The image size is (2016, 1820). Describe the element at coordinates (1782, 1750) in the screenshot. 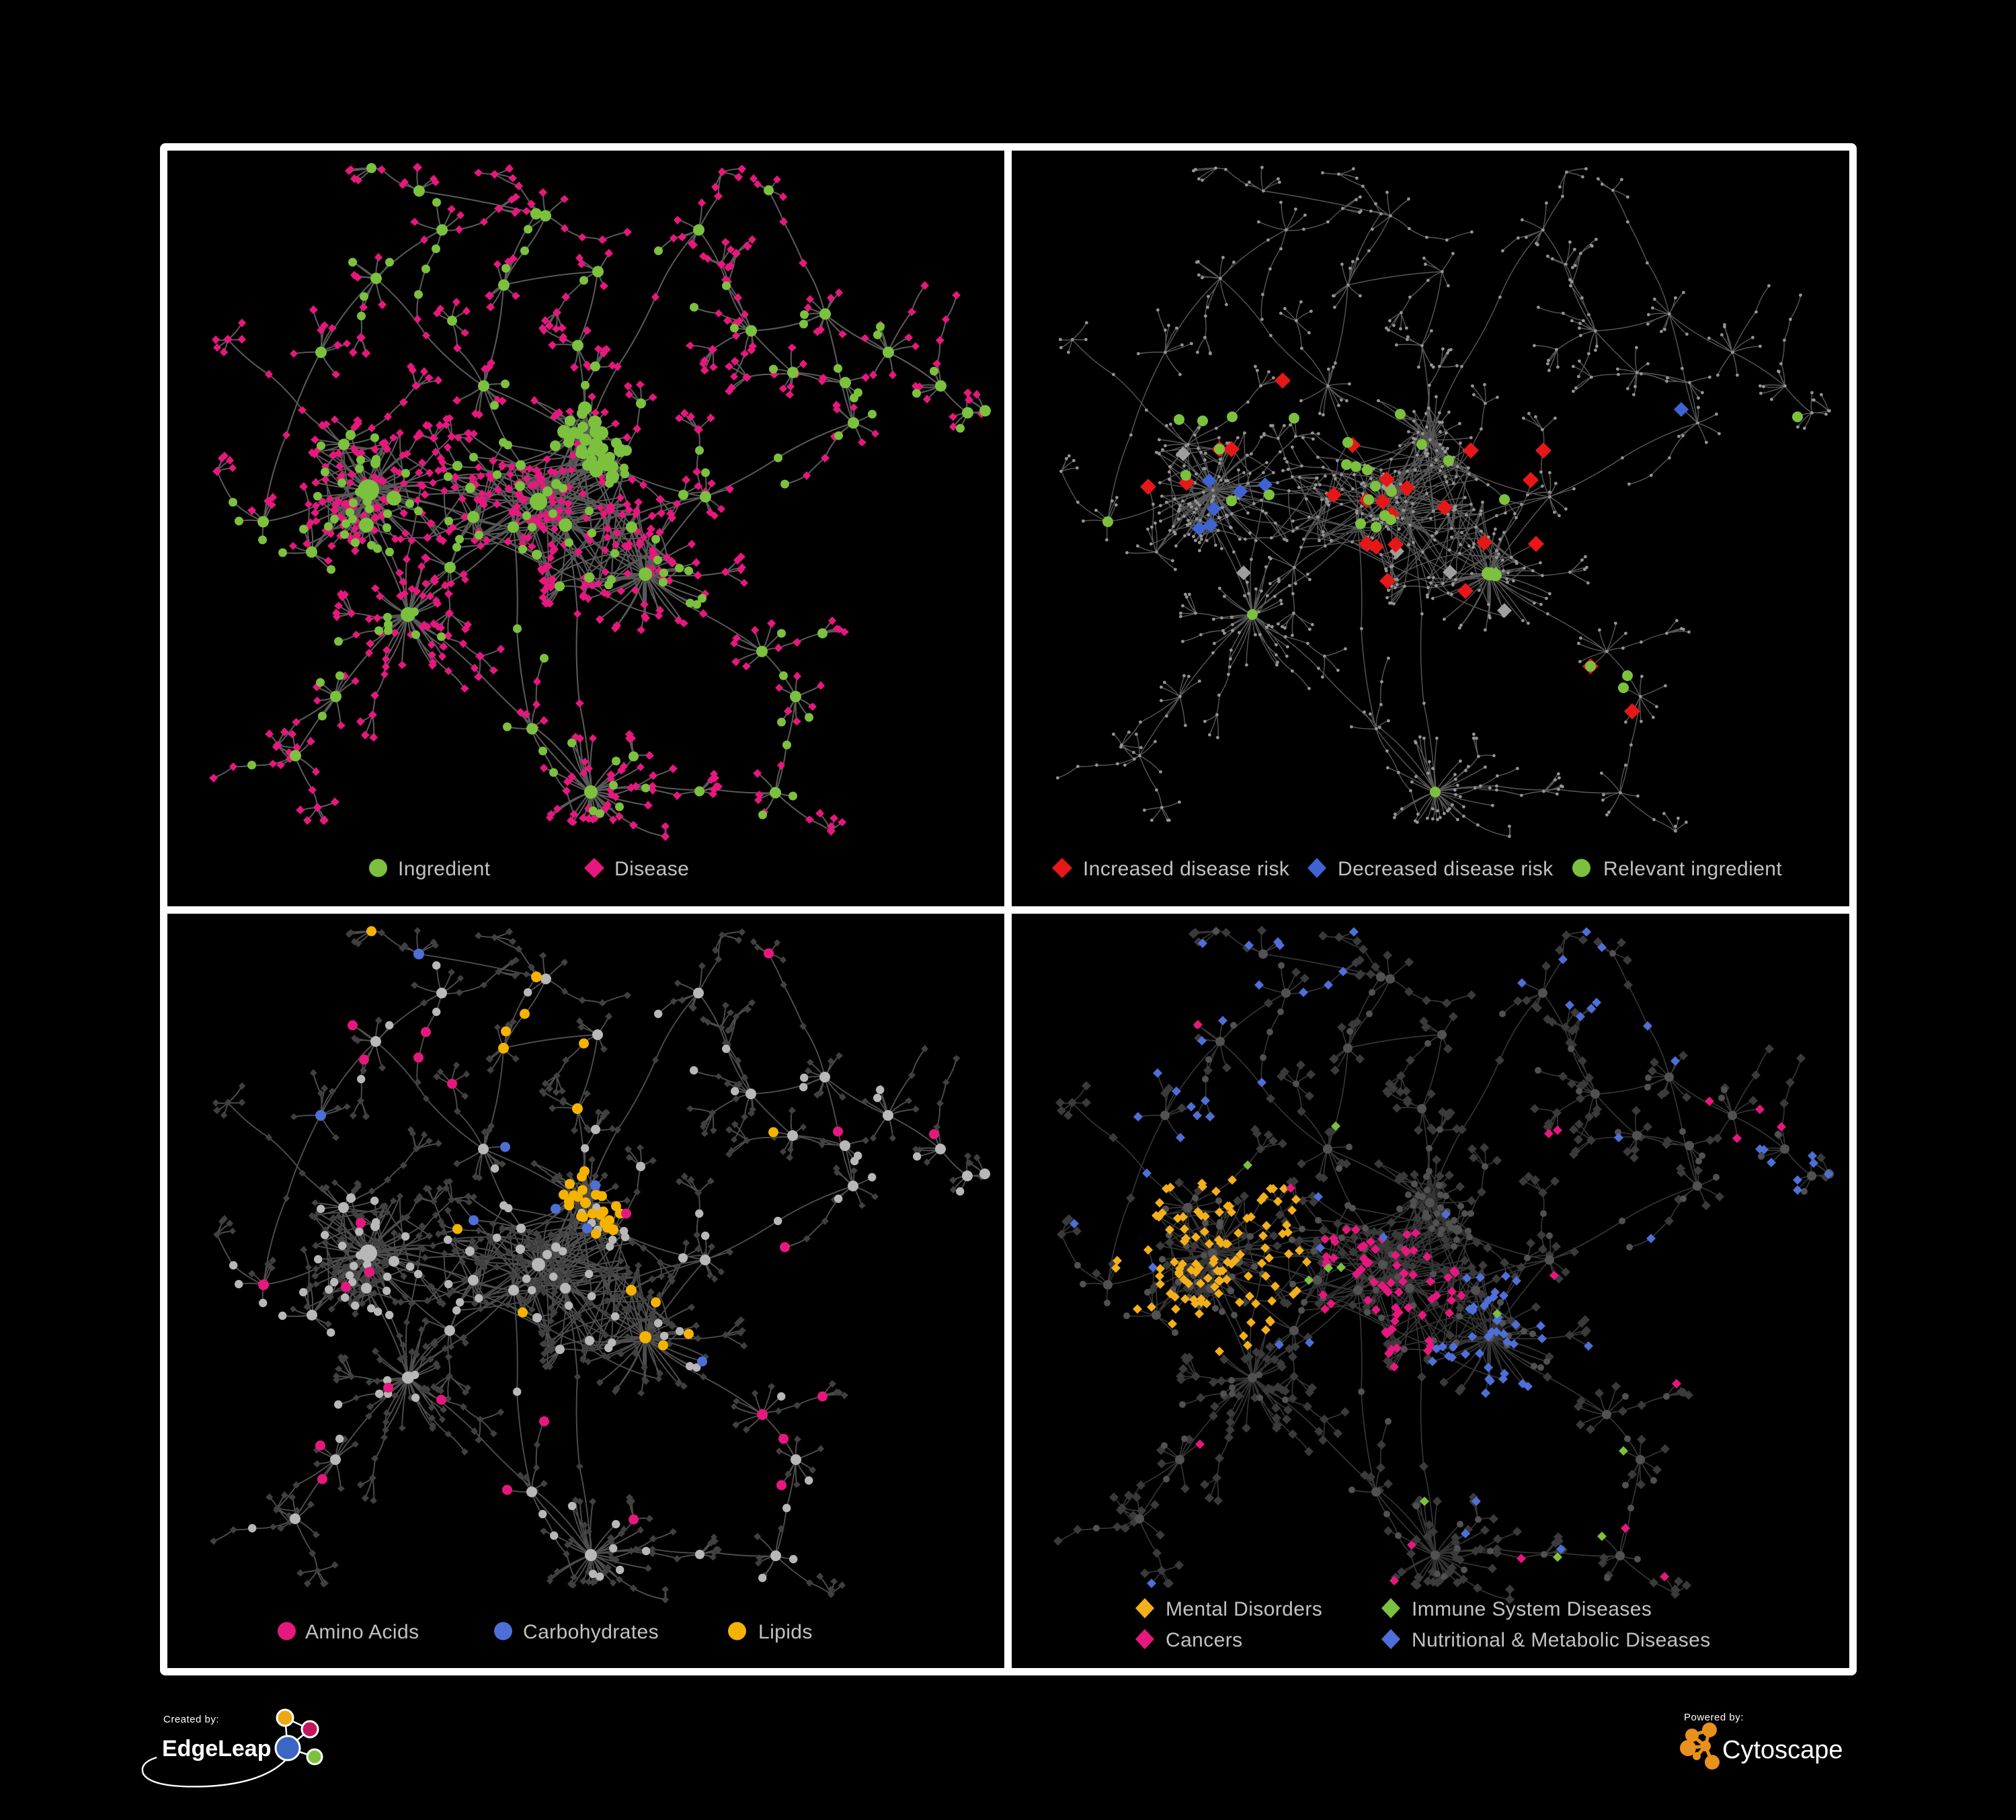

I see `svg-text: Cytoscape` at that location.